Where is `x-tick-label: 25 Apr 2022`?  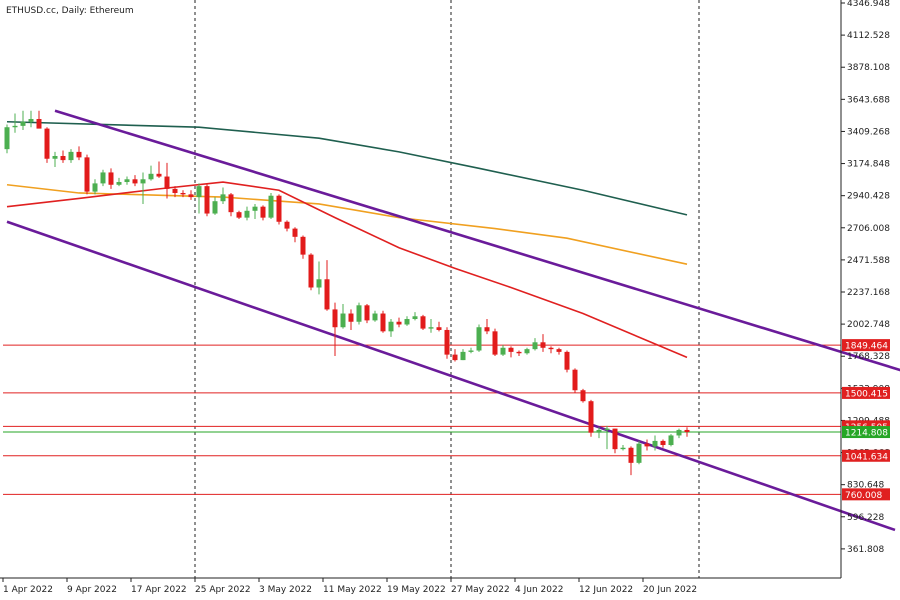 x-tick-label: 25 Apr 2022 is located at coordinates (223, 590).